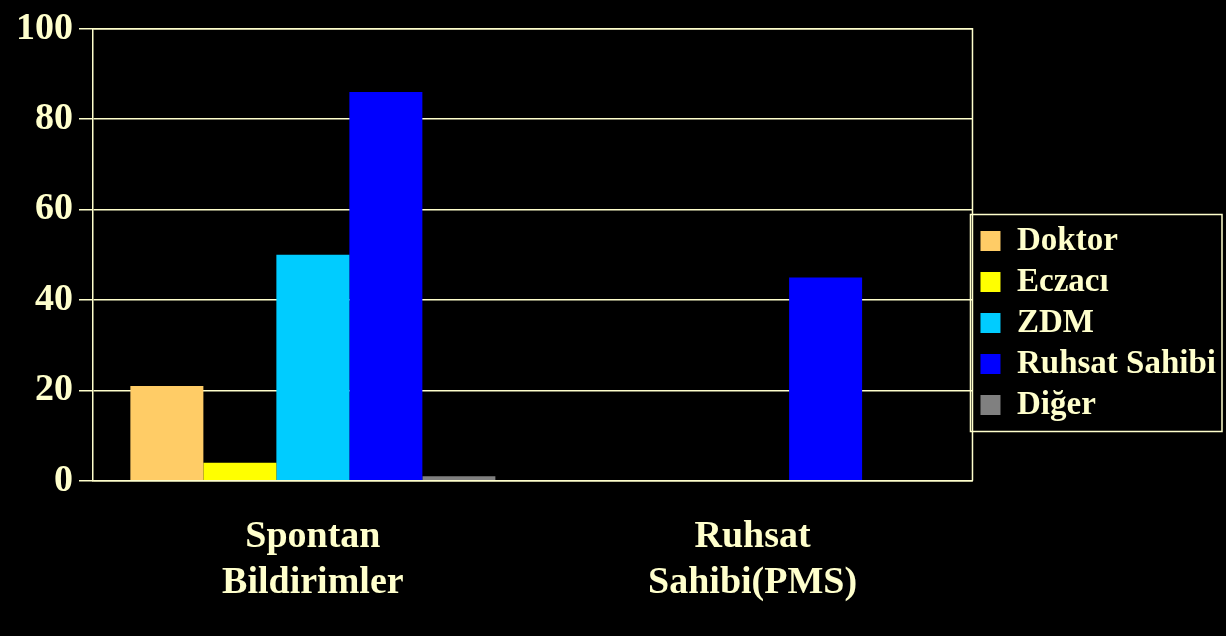 The height and width of the screenshot is (636, 1226). I want to click on legend-label: Eczacı, so click(1062, 279).